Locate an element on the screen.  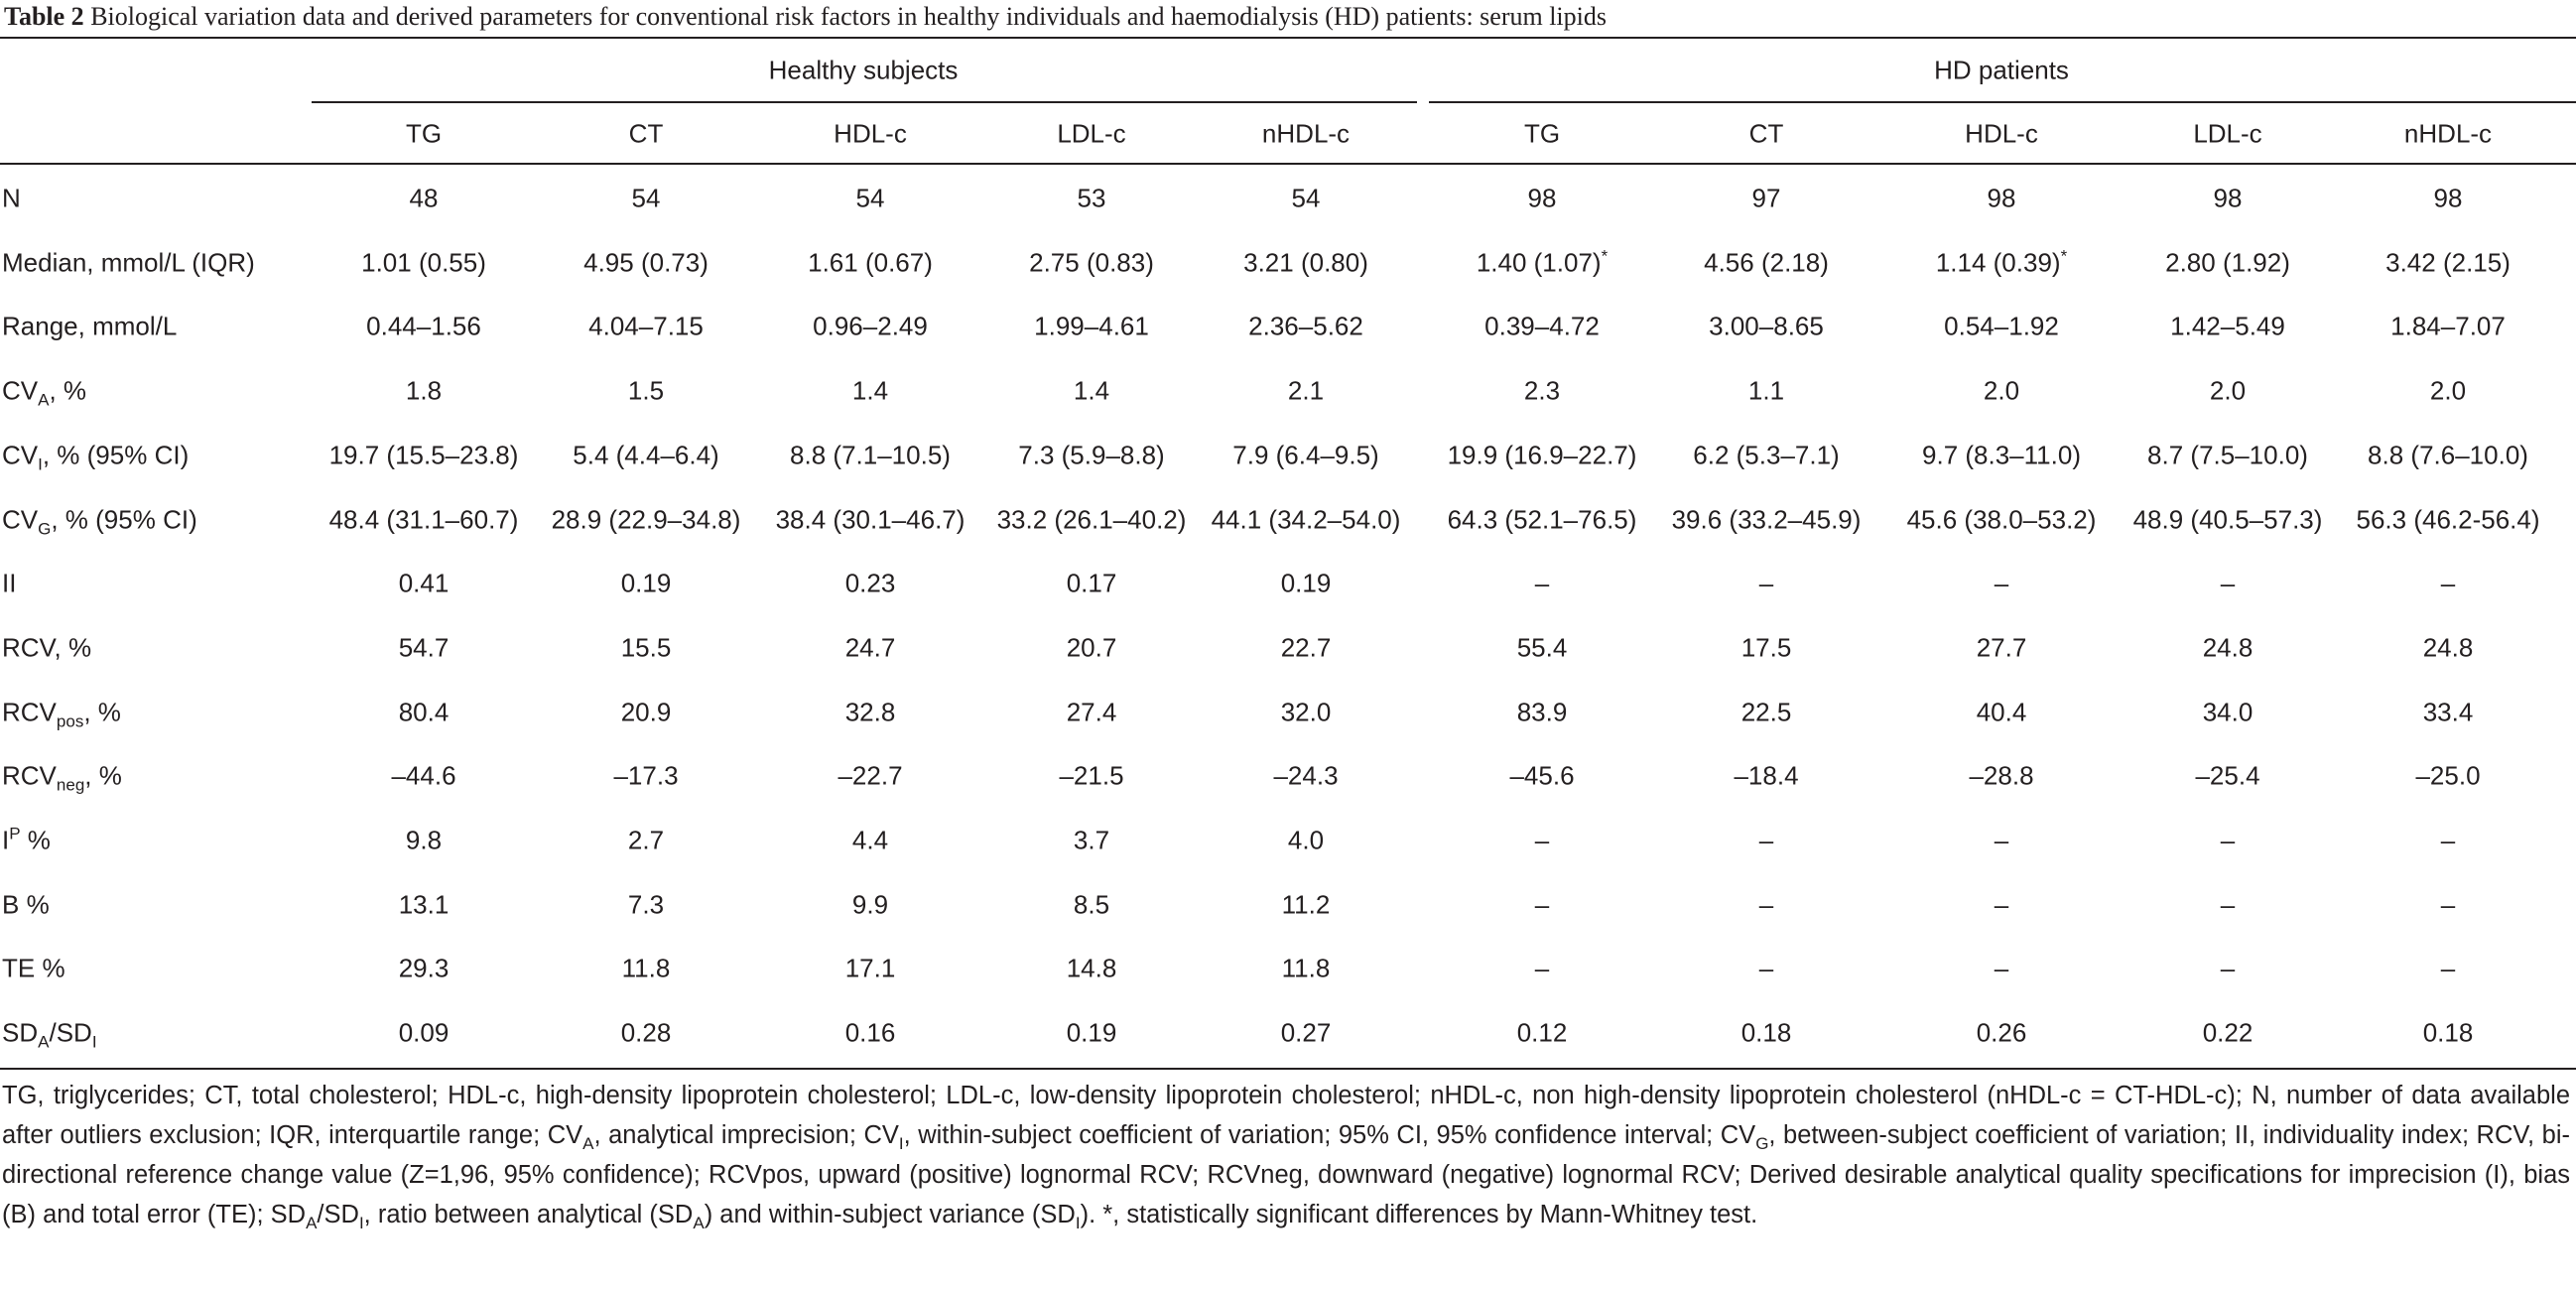
table-cell: 2.1 is located at coordinates (1306, 390).